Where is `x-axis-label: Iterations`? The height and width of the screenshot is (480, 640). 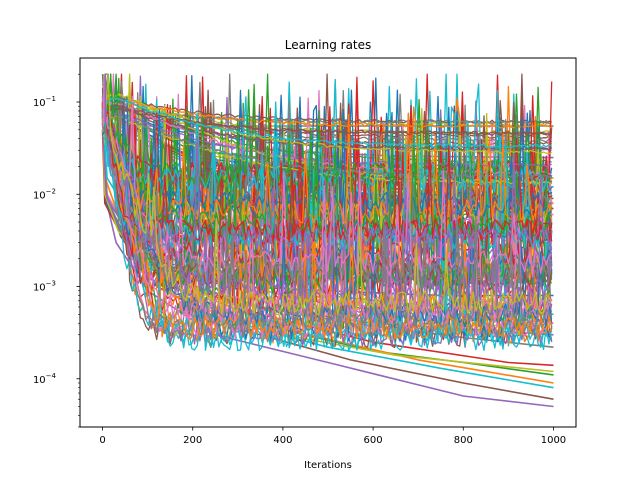 x-axis-label: Iterations is located at coordinates (328, 465).